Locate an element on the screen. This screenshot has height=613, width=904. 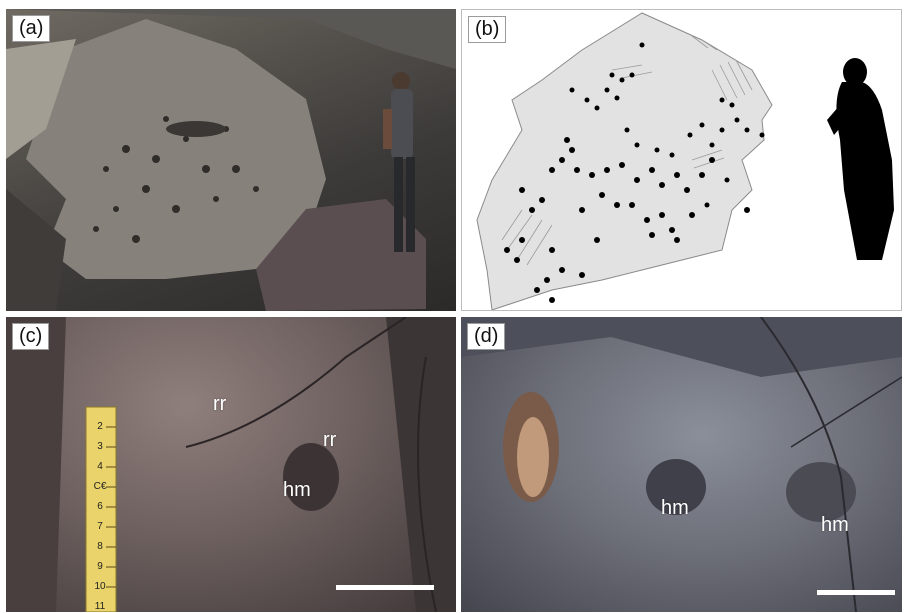
scale-bar is located at coordinates (385, 587).